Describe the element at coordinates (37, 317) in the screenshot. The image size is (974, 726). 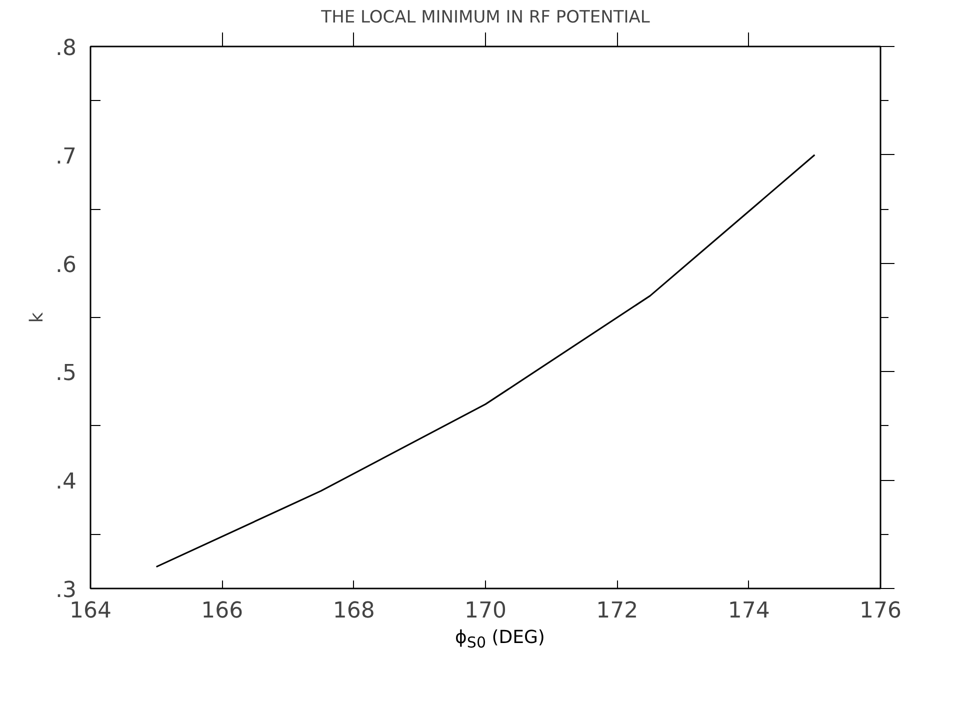
I see `y-axis-title: k` at that location.